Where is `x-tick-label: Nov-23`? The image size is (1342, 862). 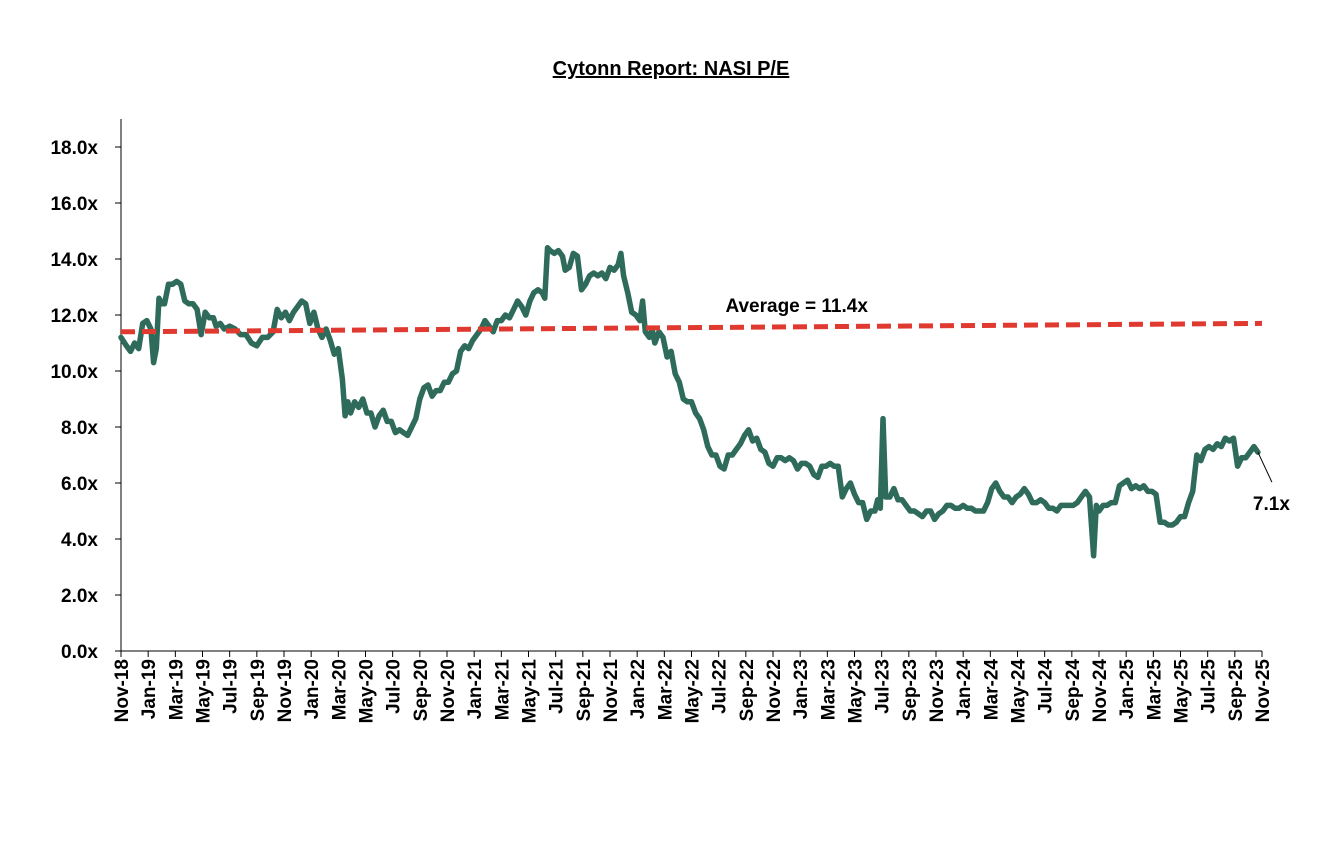 x-tick-label: Nov-23 is located at coordinates (937, 690).